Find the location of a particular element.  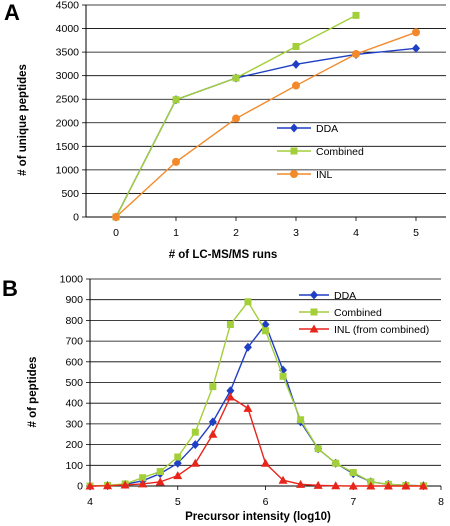

x-tick-label: 8 is located at coordinates (441, 502).